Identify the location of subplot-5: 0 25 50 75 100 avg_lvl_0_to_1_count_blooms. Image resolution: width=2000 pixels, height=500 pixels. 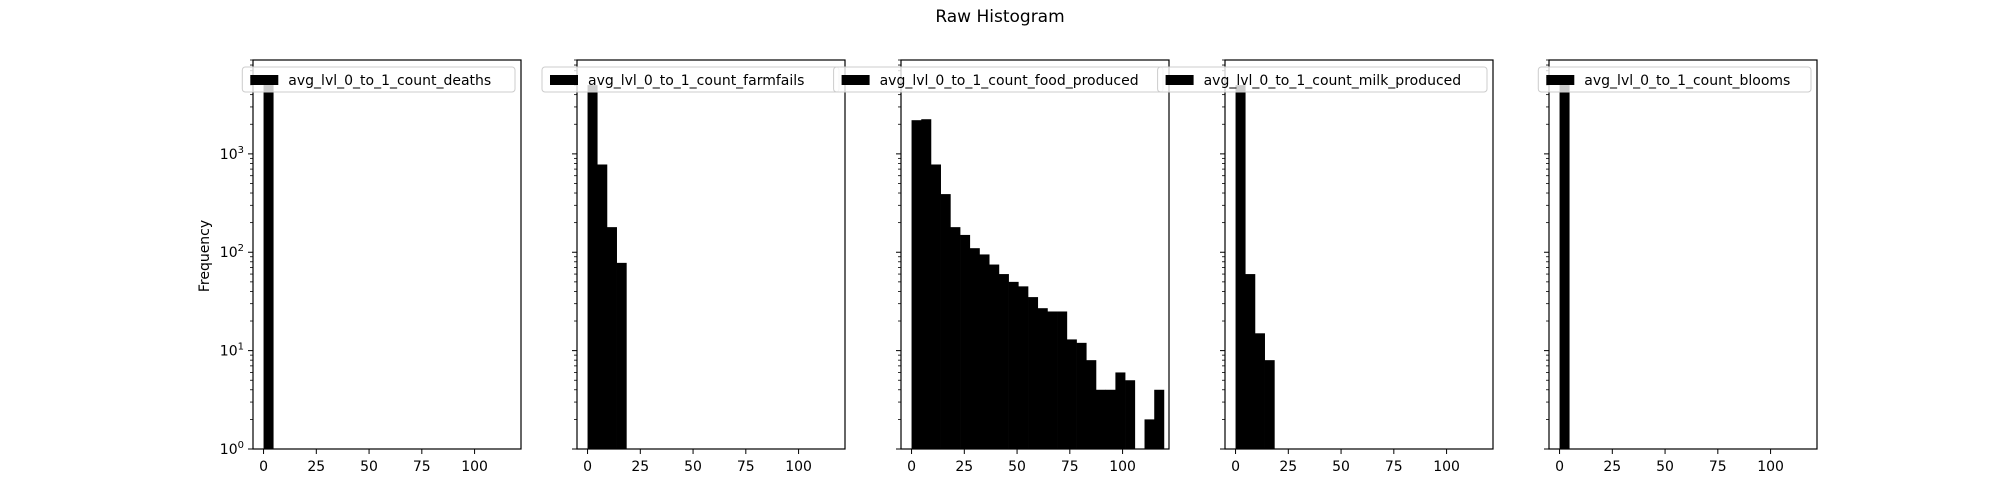
(1677, 267).